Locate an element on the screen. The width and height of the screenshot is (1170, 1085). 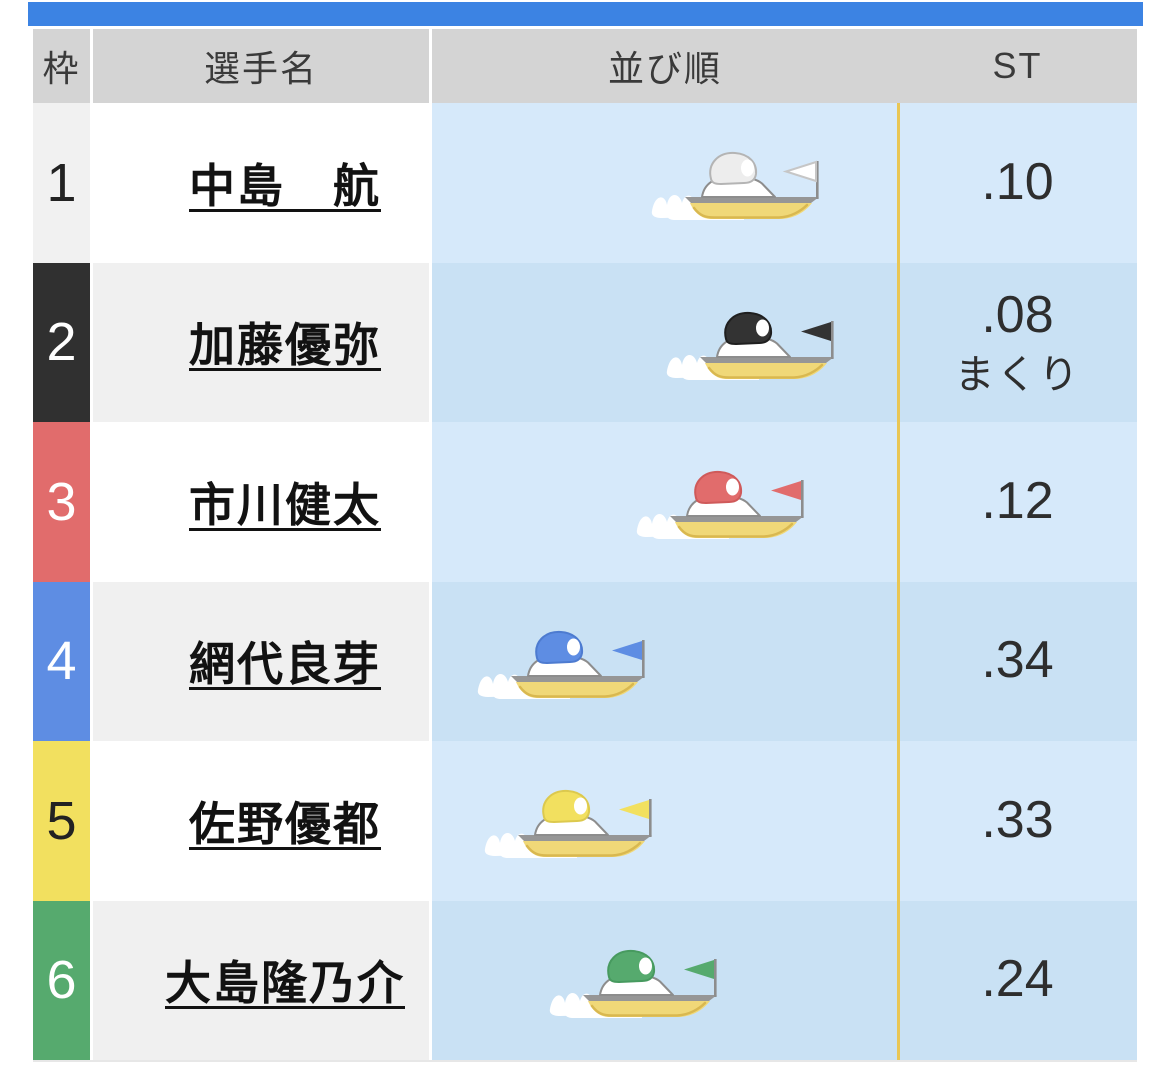
st-cell: .12 is located at coordinates (1017, 502).